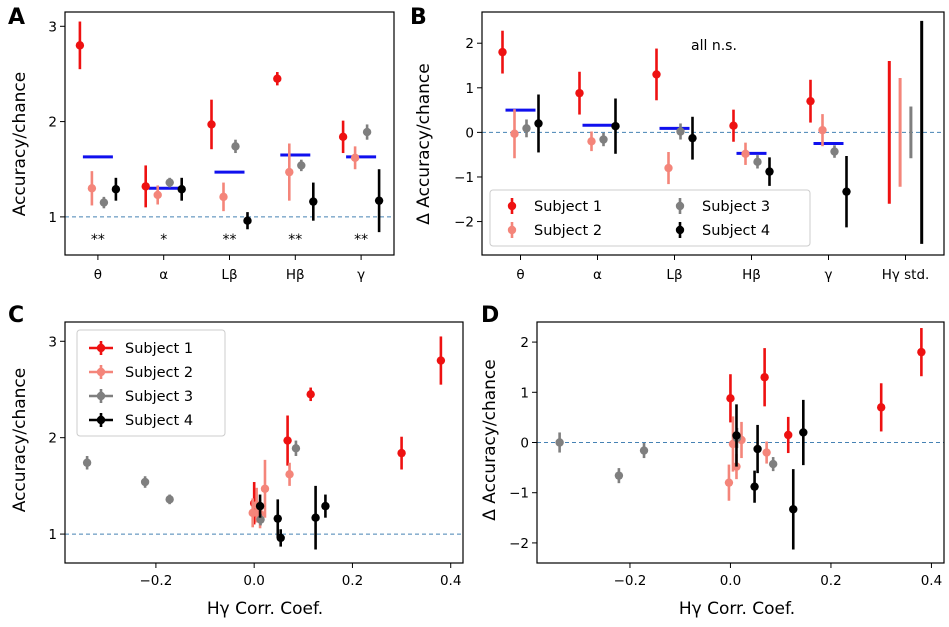  I want to click on legend-label-c: Subject 3, so click(159, 397).